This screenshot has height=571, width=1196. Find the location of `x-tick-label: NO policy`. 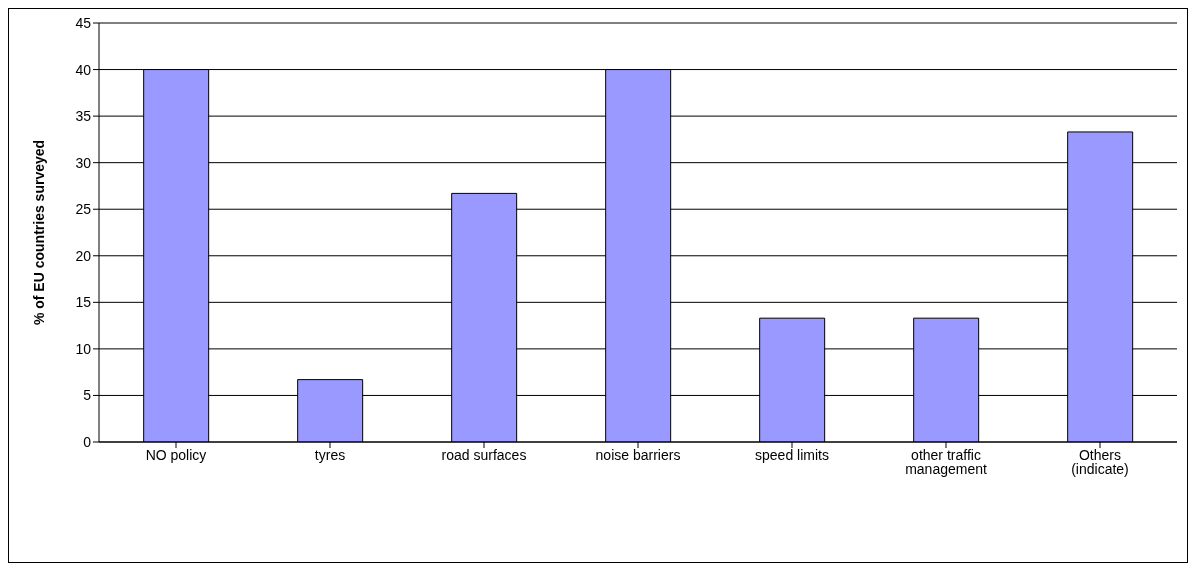

x-tick-label: NO policy is located at coordinates (176, 454).